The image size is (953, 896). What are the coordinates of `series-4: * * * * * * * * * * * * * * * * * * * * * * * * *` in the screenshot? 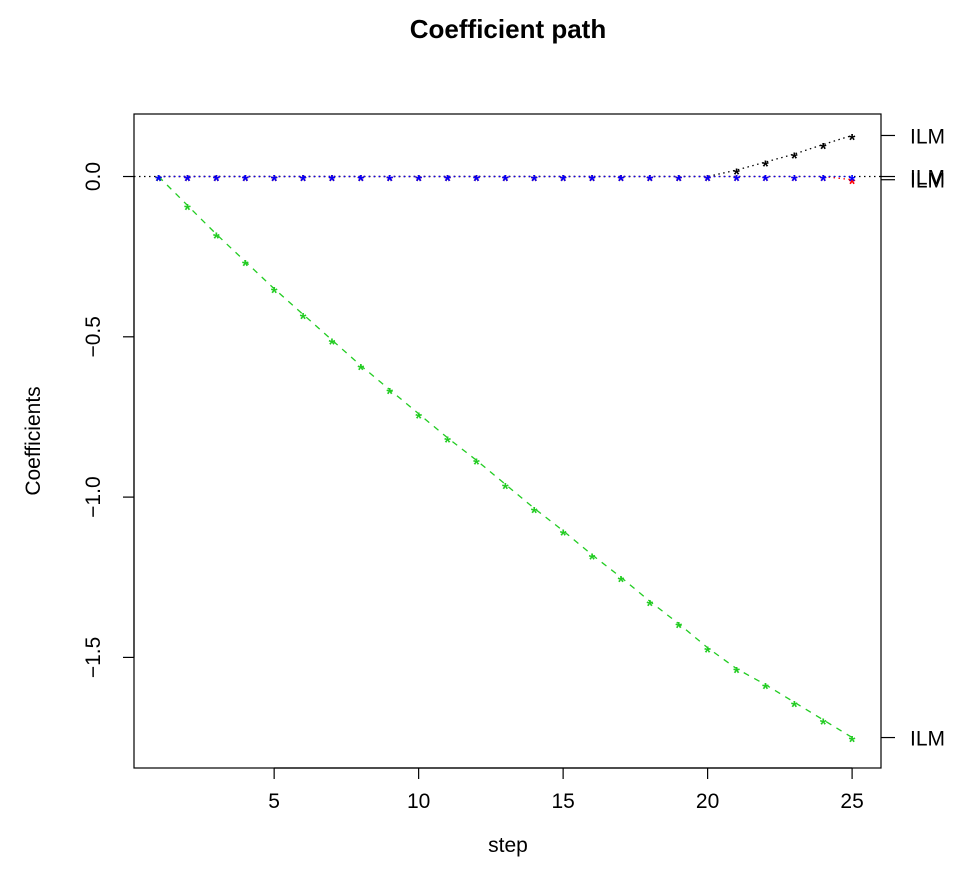 It's located at (505, 181).